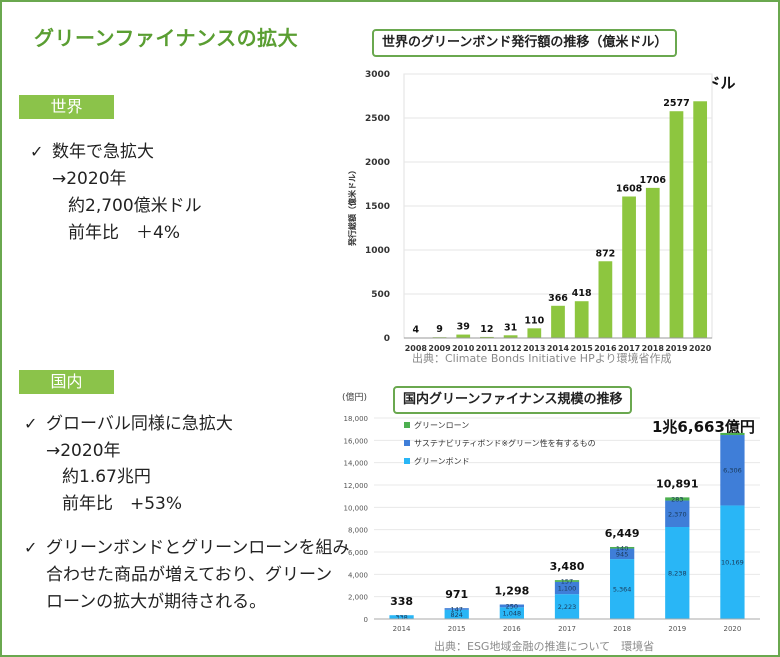 This screenshot has width=780, height=657. I want to click on chart1-source: 出典：Climate Bonds Initiative HPより環境省作成, so click(542, 358).